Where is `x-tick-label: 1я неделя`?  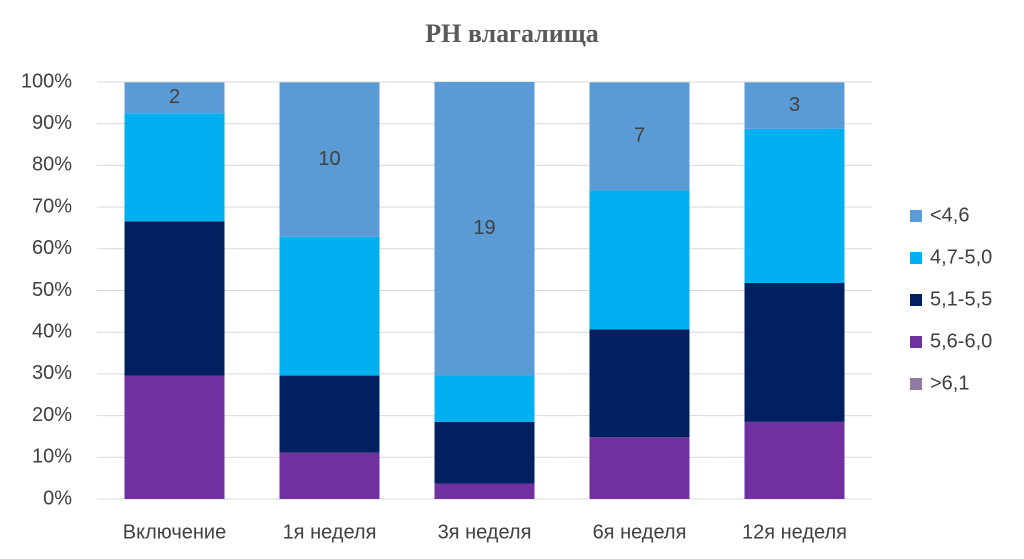
x-tick-label: 1я неделя is located at coordinates (330, 532).